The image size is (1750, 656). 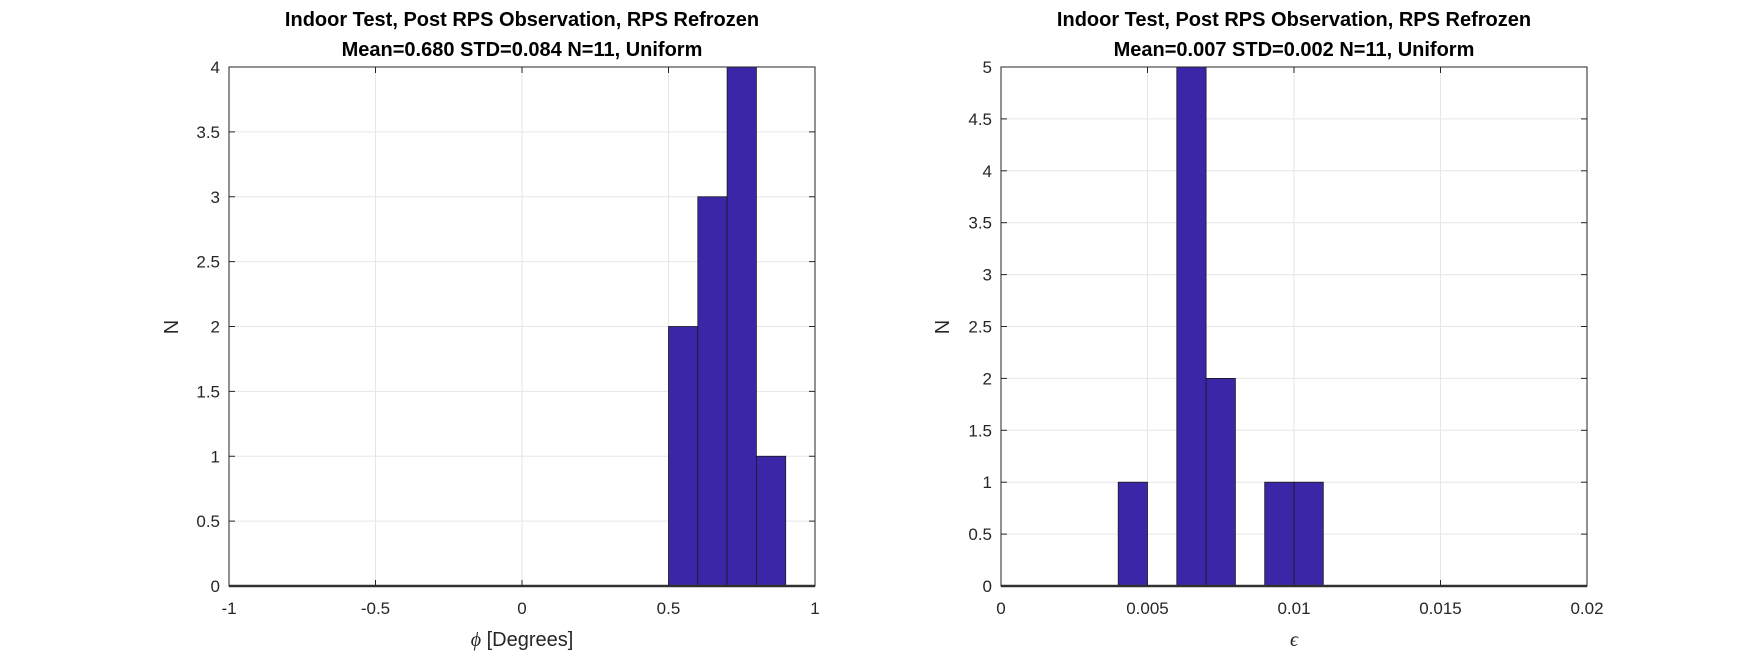 I want to click on x-tick-label: 0.01, so click(x=1293, y=608).